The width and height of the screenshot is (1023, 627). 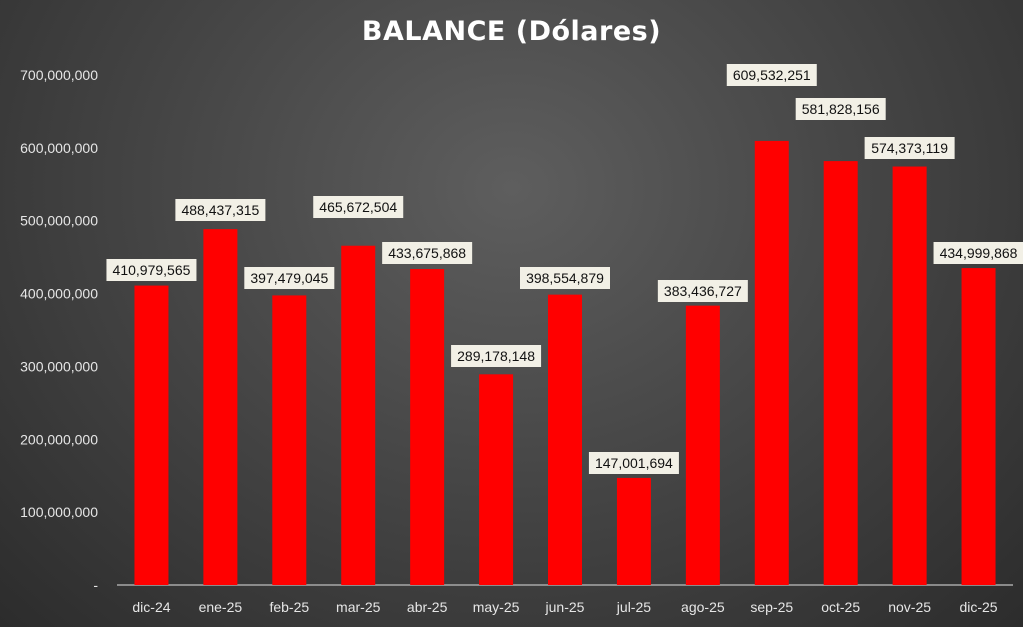 I want to click on x-tick-label: jun-25, so click(x=565, y=607).